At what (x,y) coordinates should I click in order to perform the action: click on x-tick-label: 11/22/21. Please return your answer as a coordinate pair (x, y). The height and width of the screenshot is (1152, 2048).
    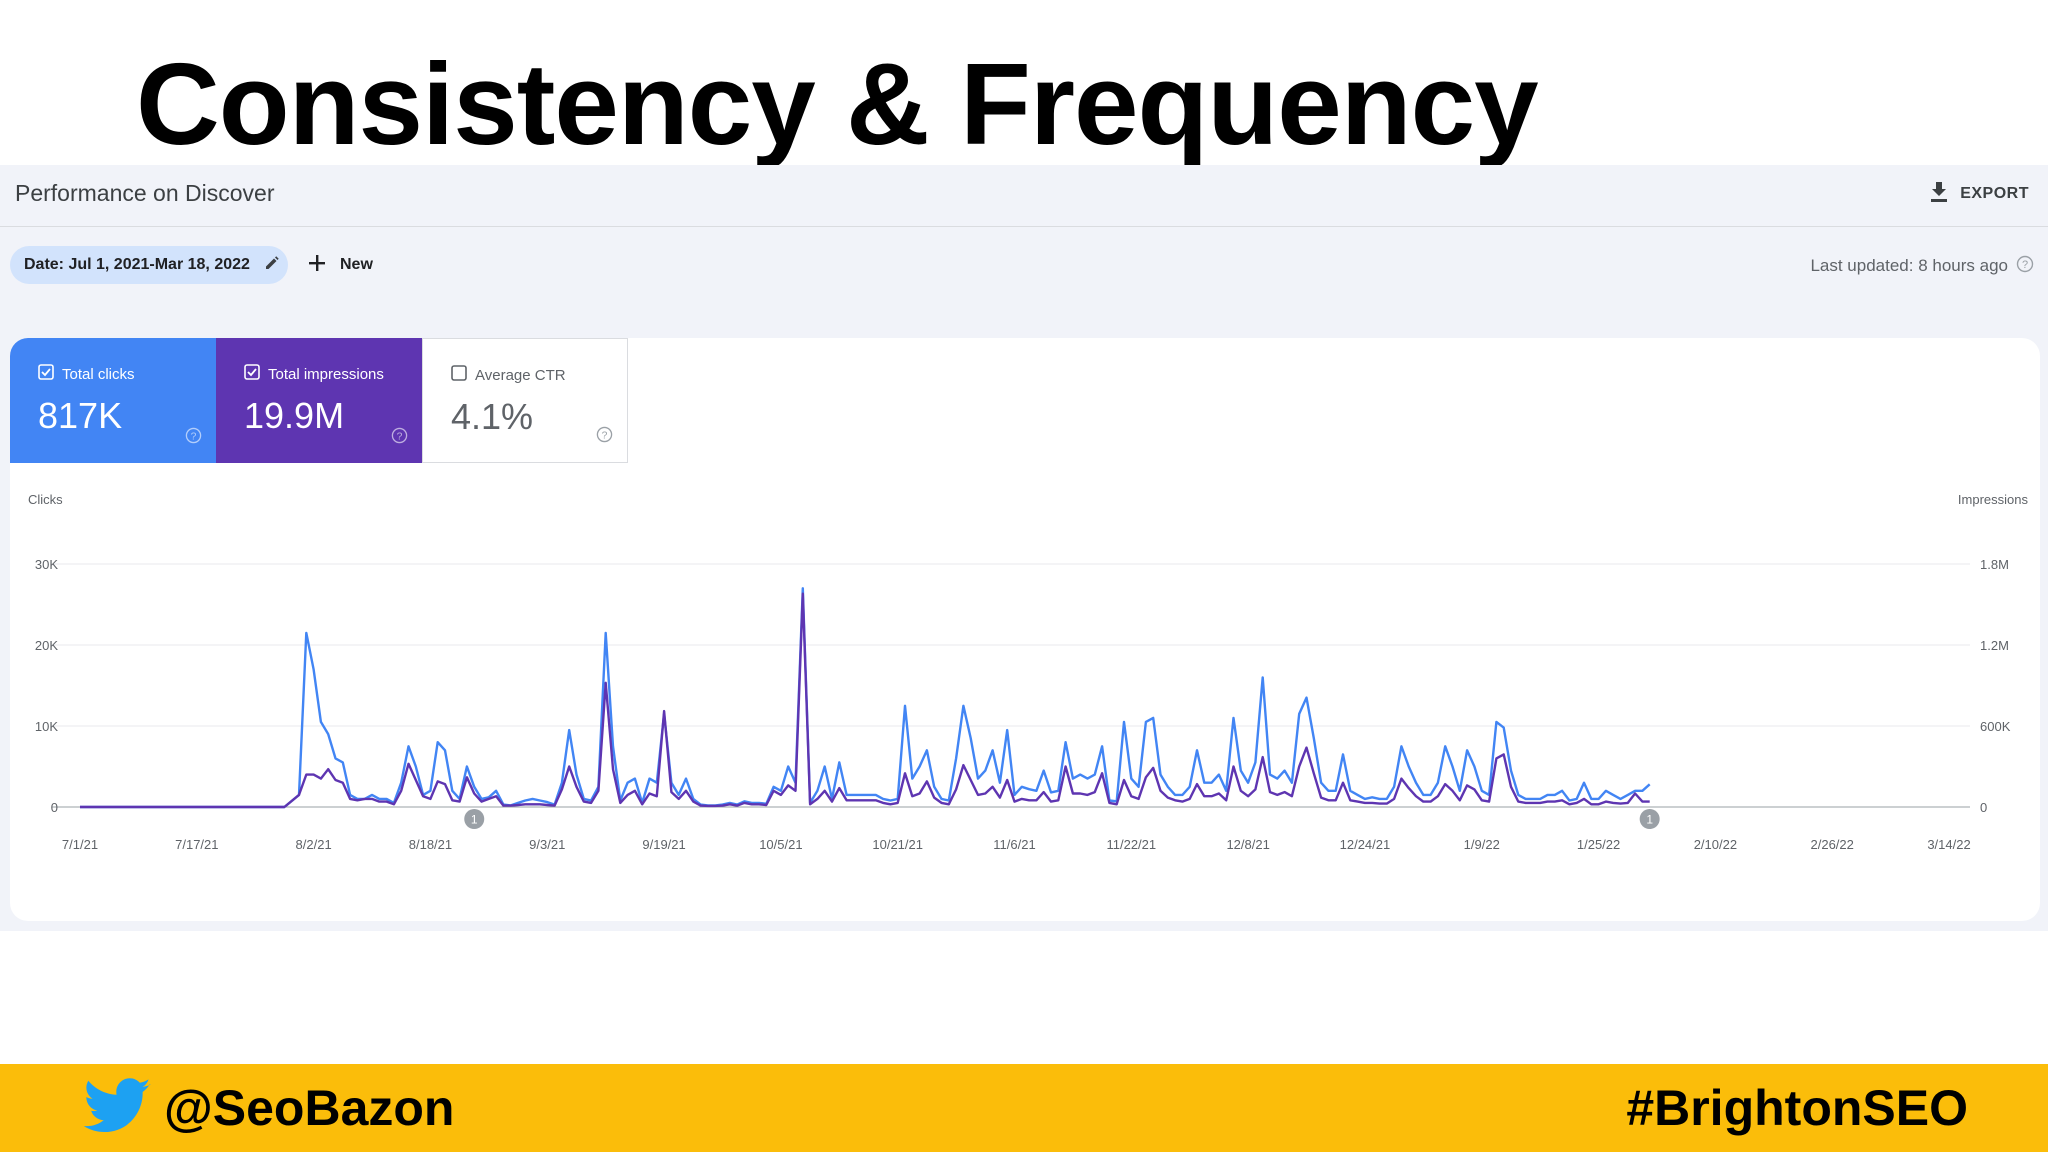
    Looking at the image, I should click on (1131, 844).